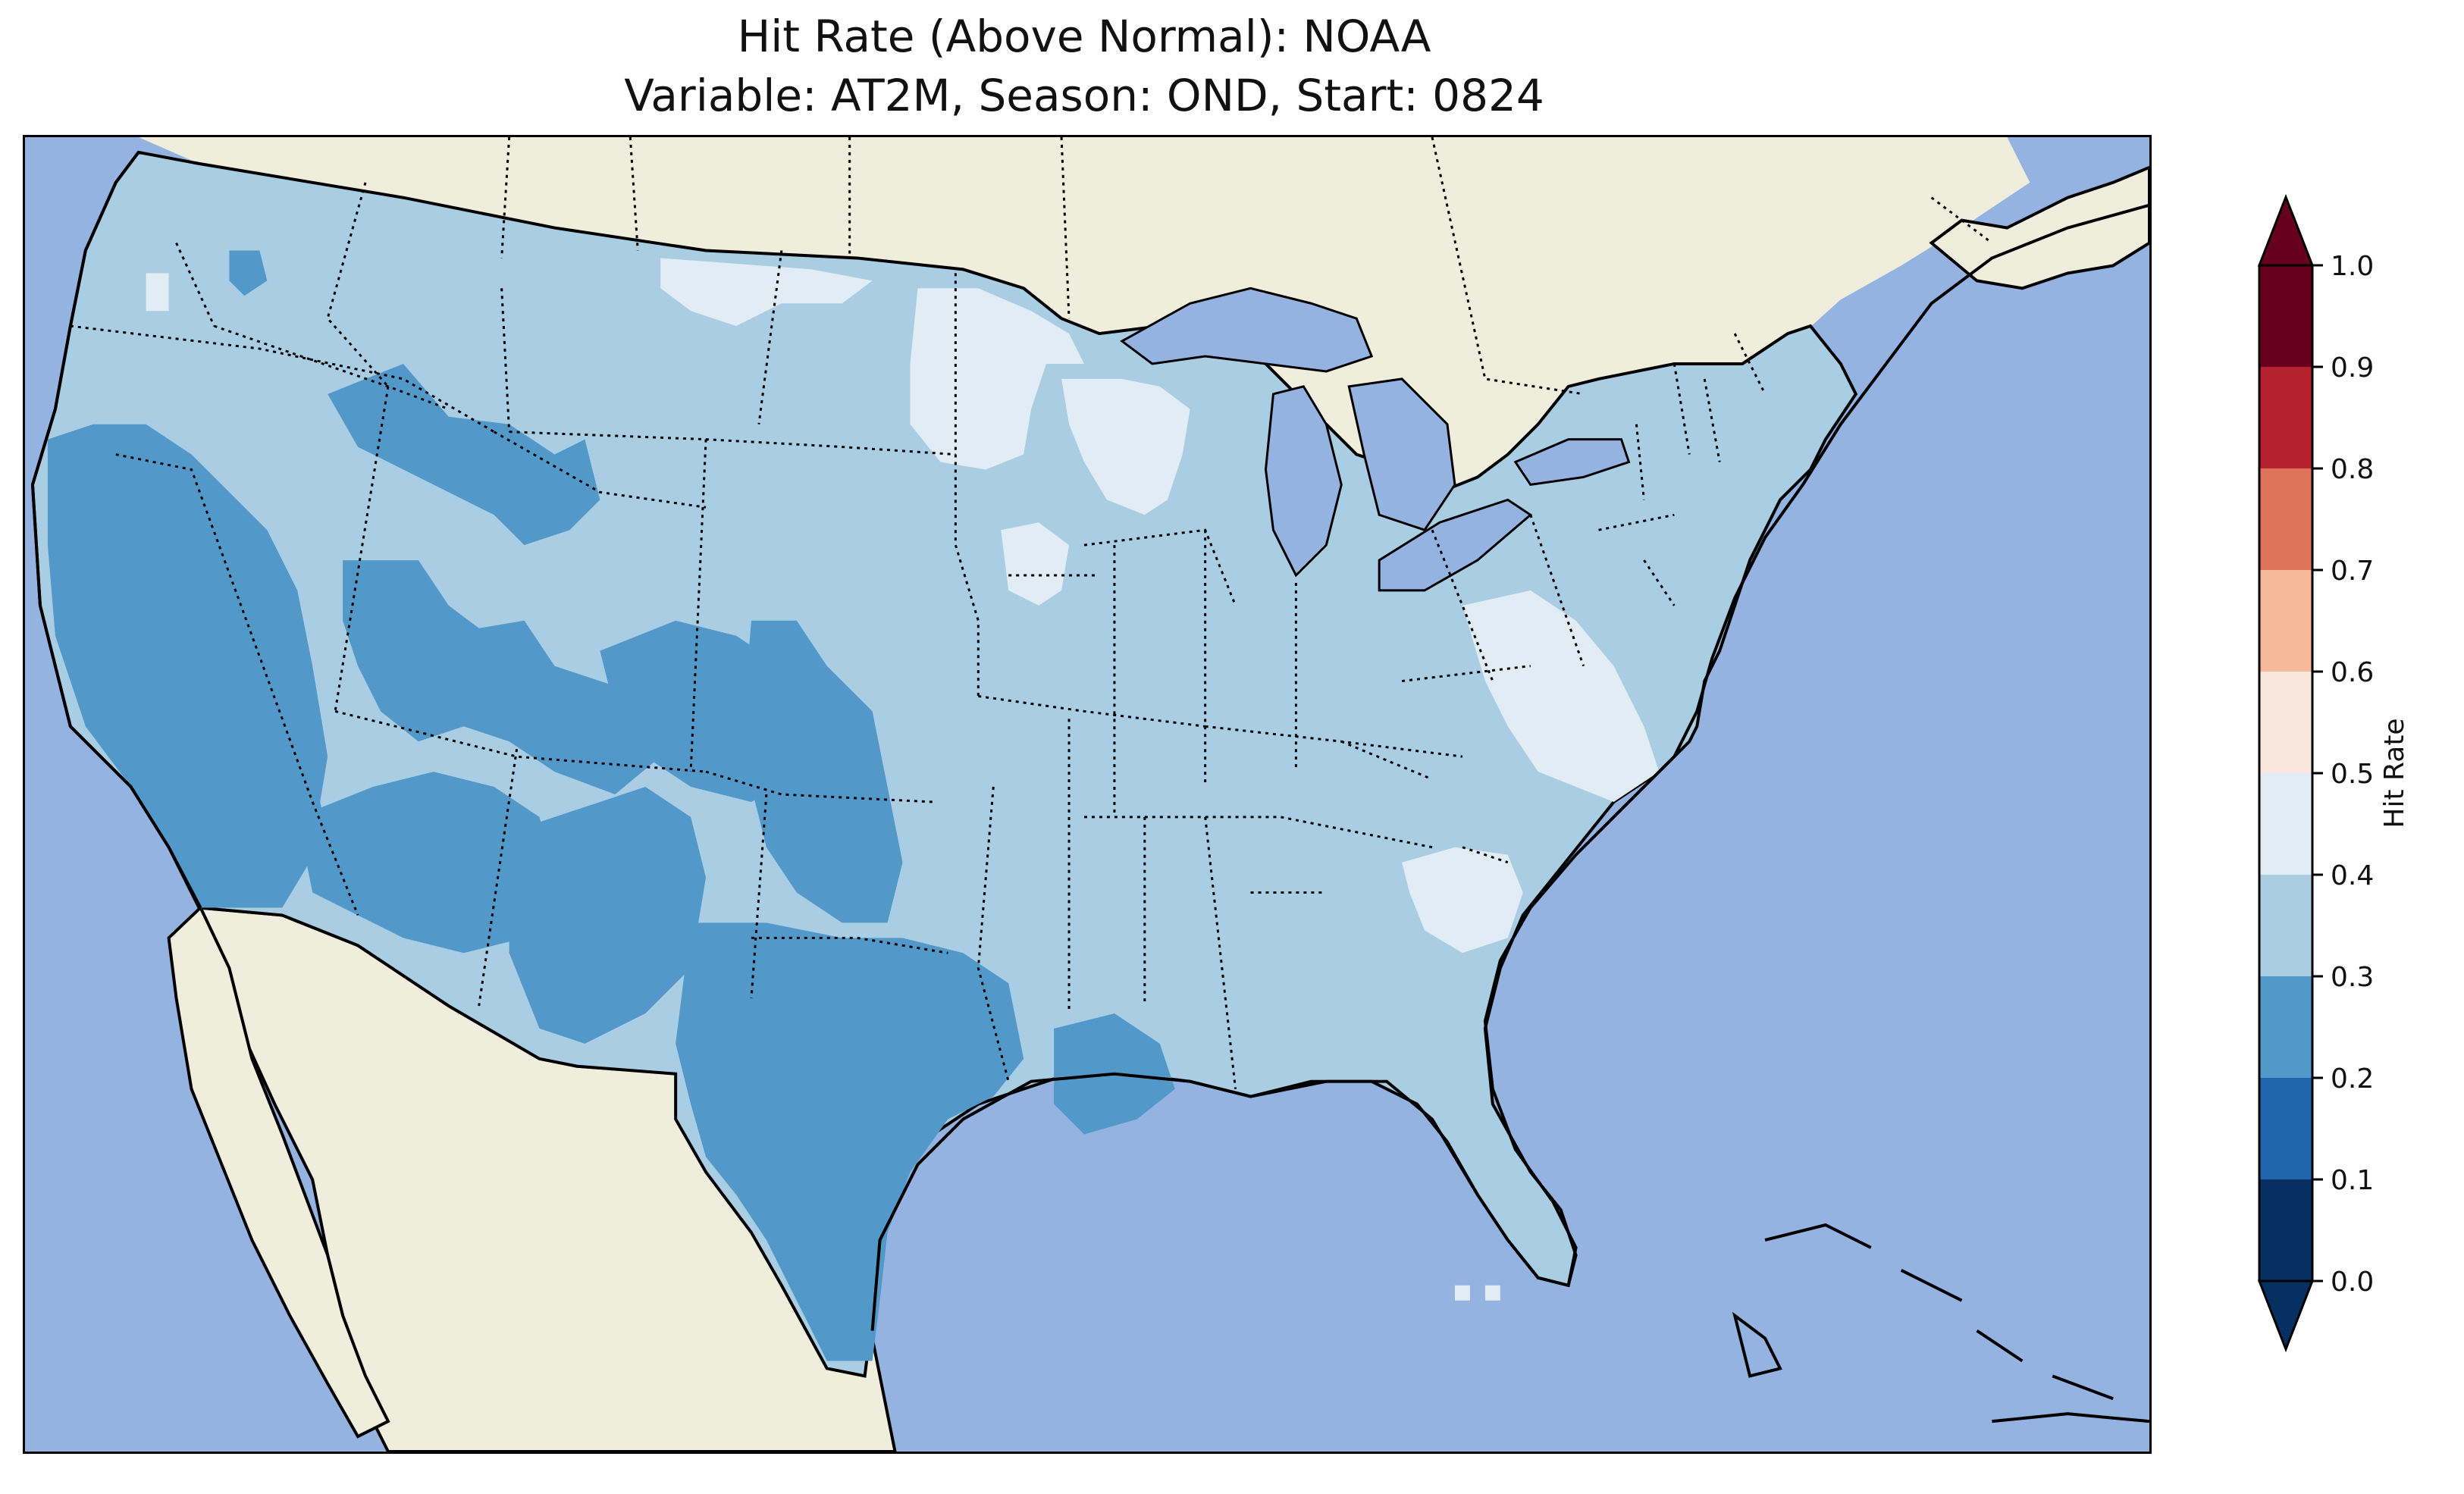 The image size is (2464, 1494). What do you see at coordinates (1561, 696) in the screenshot?
I see `cell-carolinas` at bounding box center [1561, 696].